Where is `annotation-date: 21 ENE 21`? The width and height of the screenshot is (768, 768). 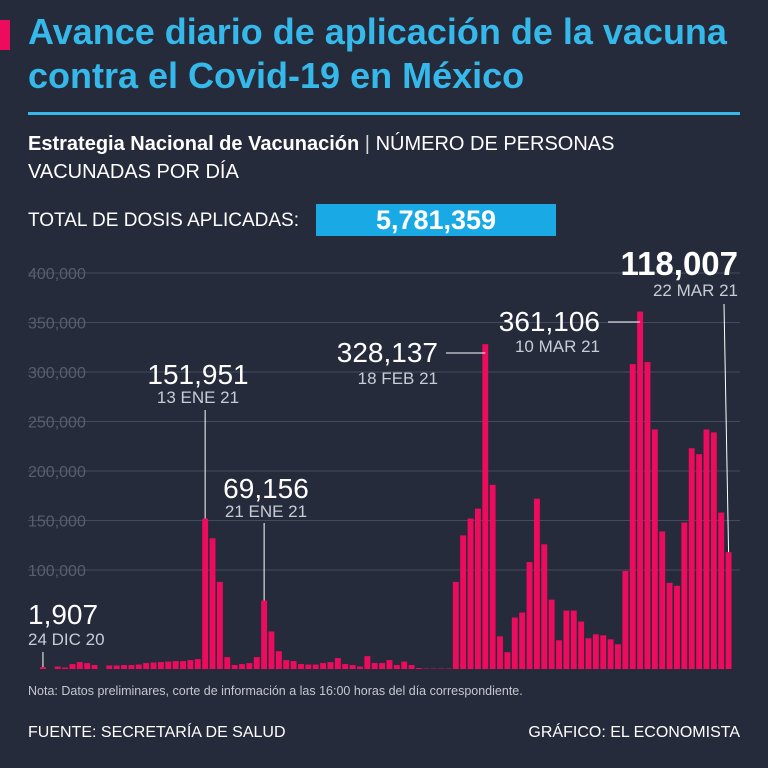
annotation-date: 21 ENE 21 is located at coordinates (266, 511).